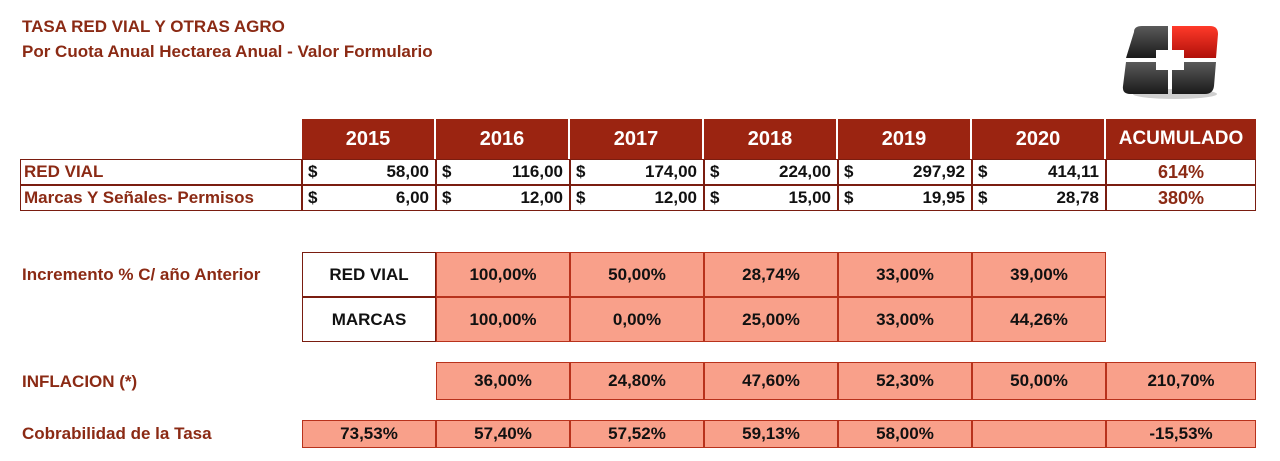 The image size is (1280, 461). I want to click on inflation-2018: 47,60%, so click(771, 381).